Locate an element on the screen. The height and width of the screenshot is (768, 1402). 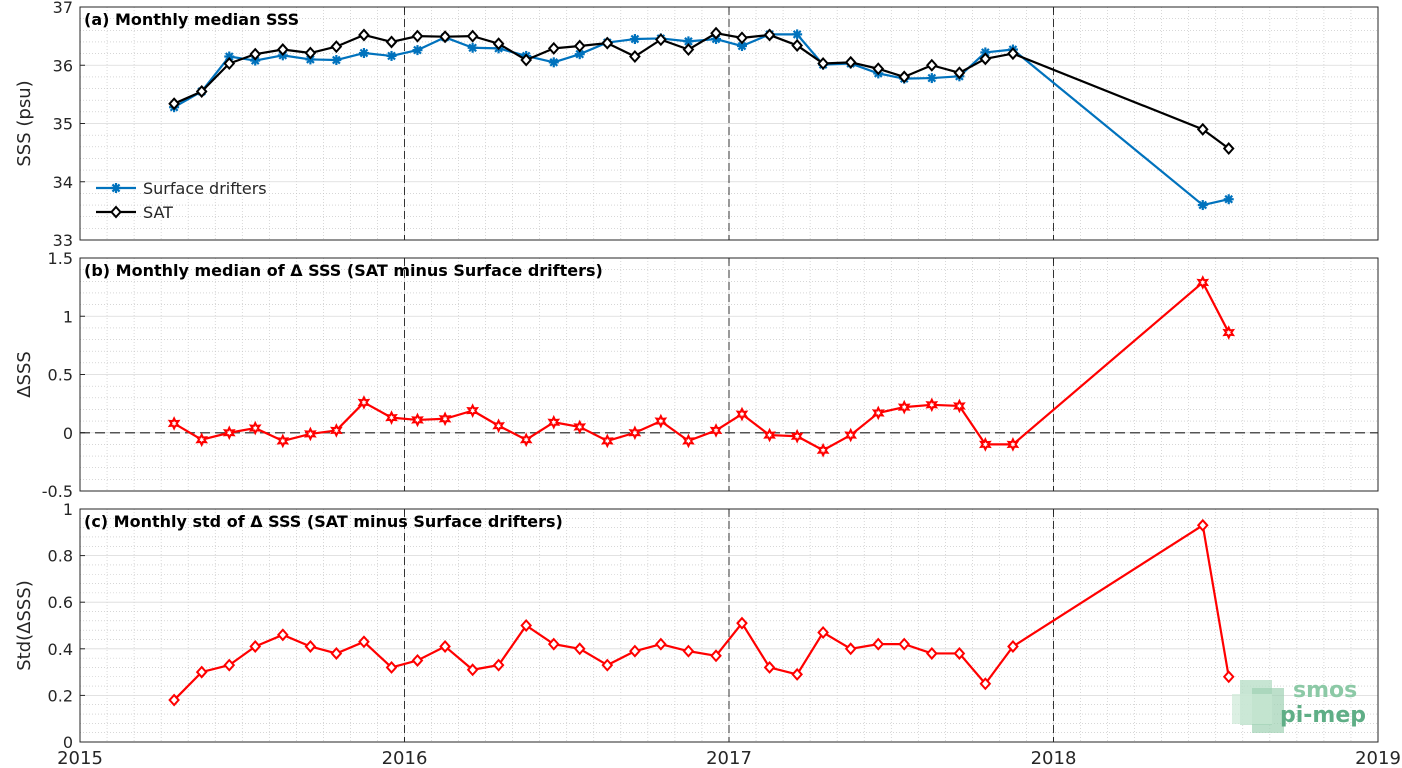
x-axis: 2015 2016 2017 2018 2019 is located at coordinates (729, 758).